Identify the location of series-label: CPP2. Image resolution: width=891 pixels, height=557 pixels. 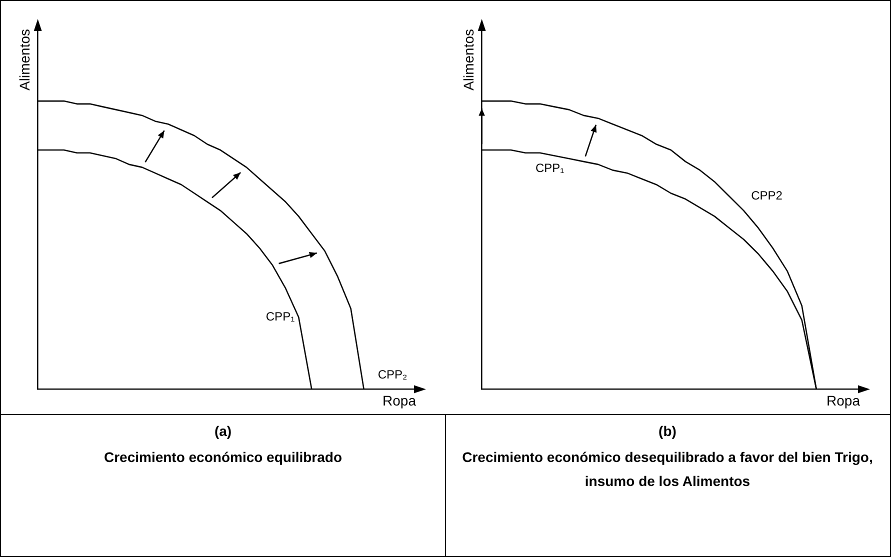
(767, 195).